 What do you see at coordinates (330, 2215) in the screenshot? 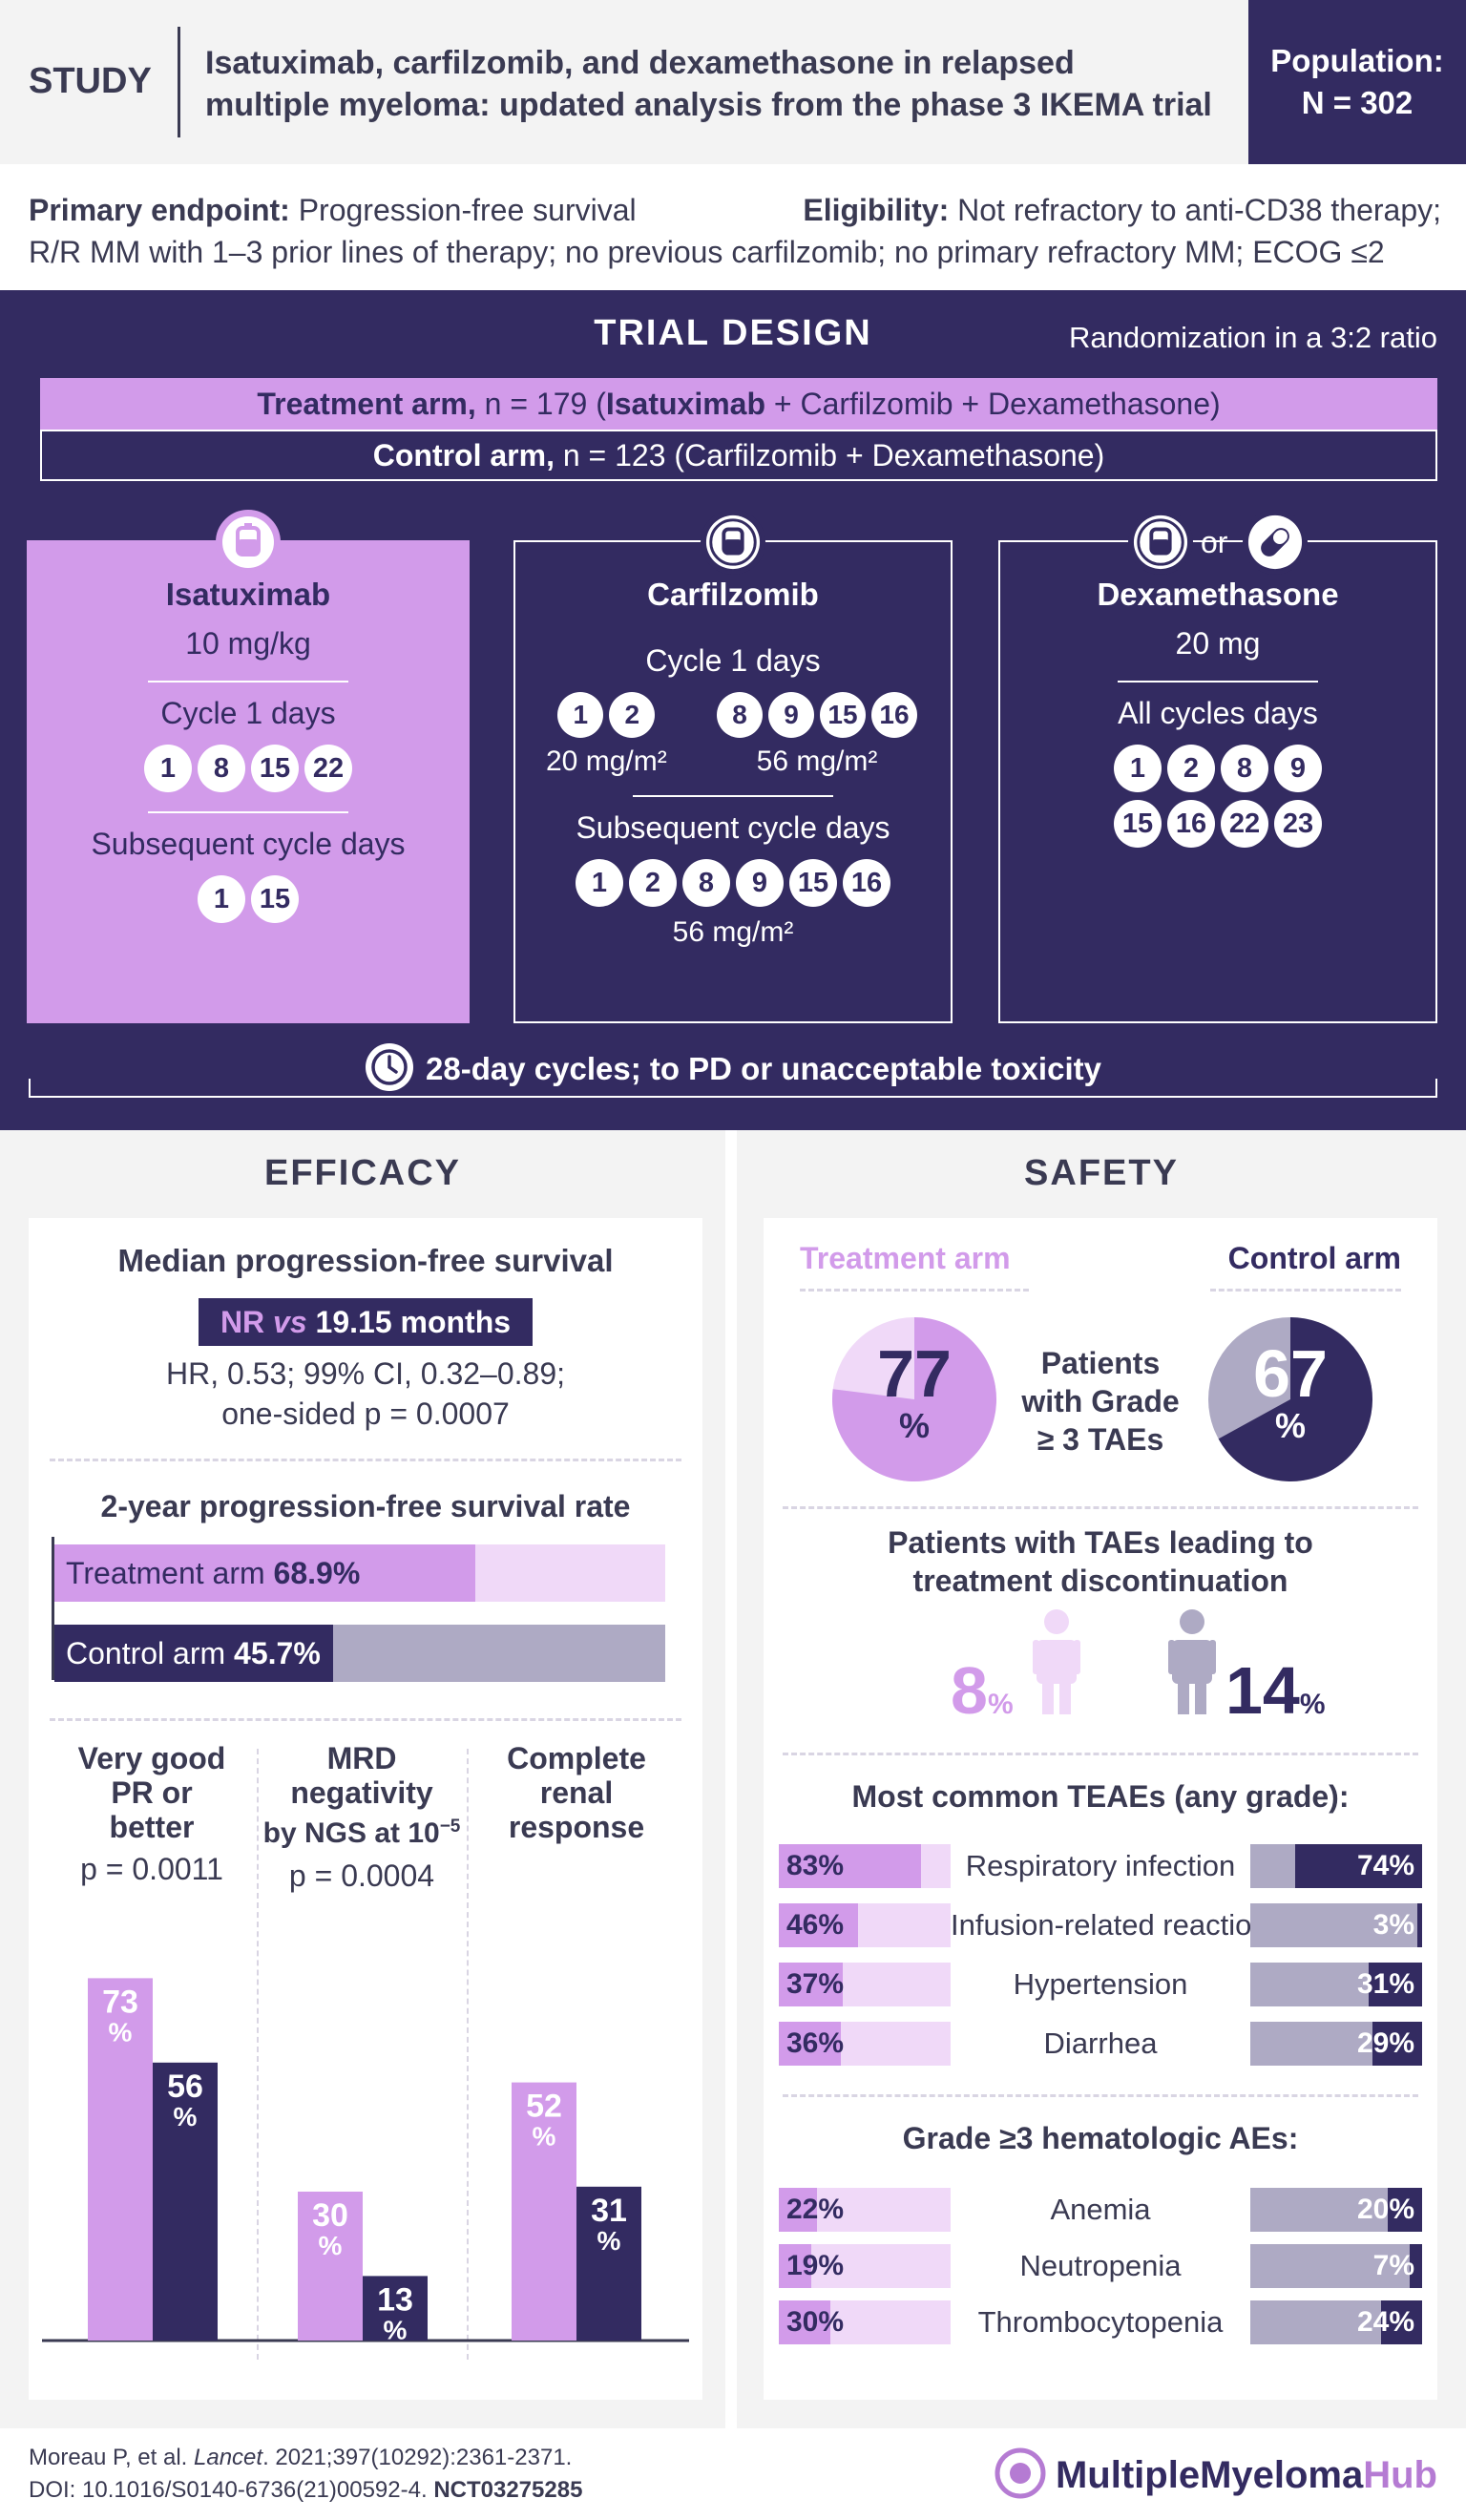
I see `bar-value-label: 30` at bounding box center [330, 2215].